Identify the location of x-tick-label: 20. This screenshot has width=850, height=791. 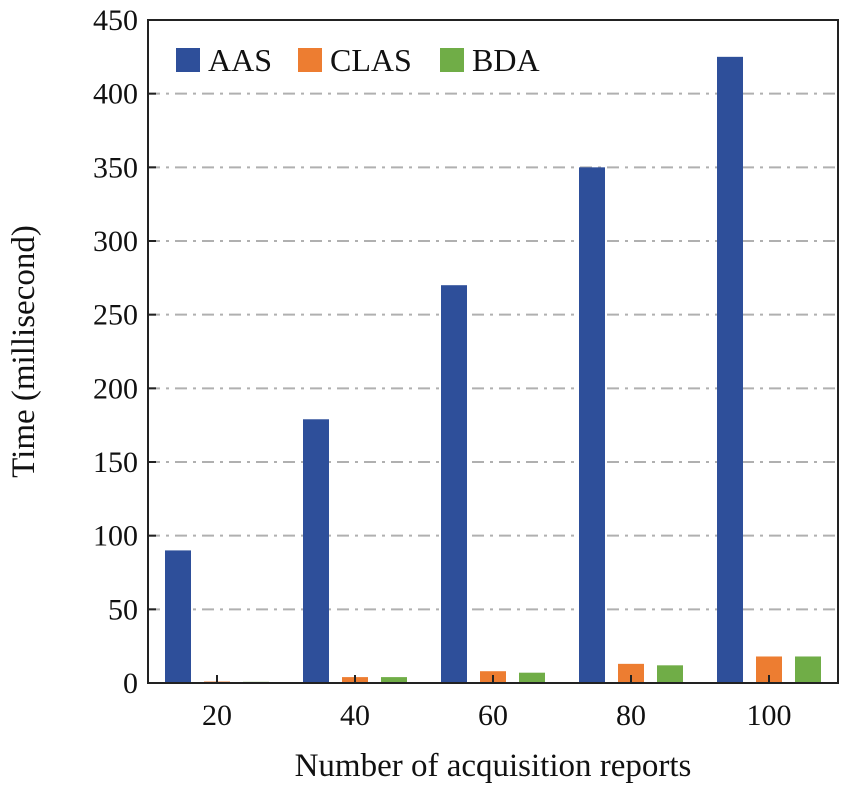
(217, 715).